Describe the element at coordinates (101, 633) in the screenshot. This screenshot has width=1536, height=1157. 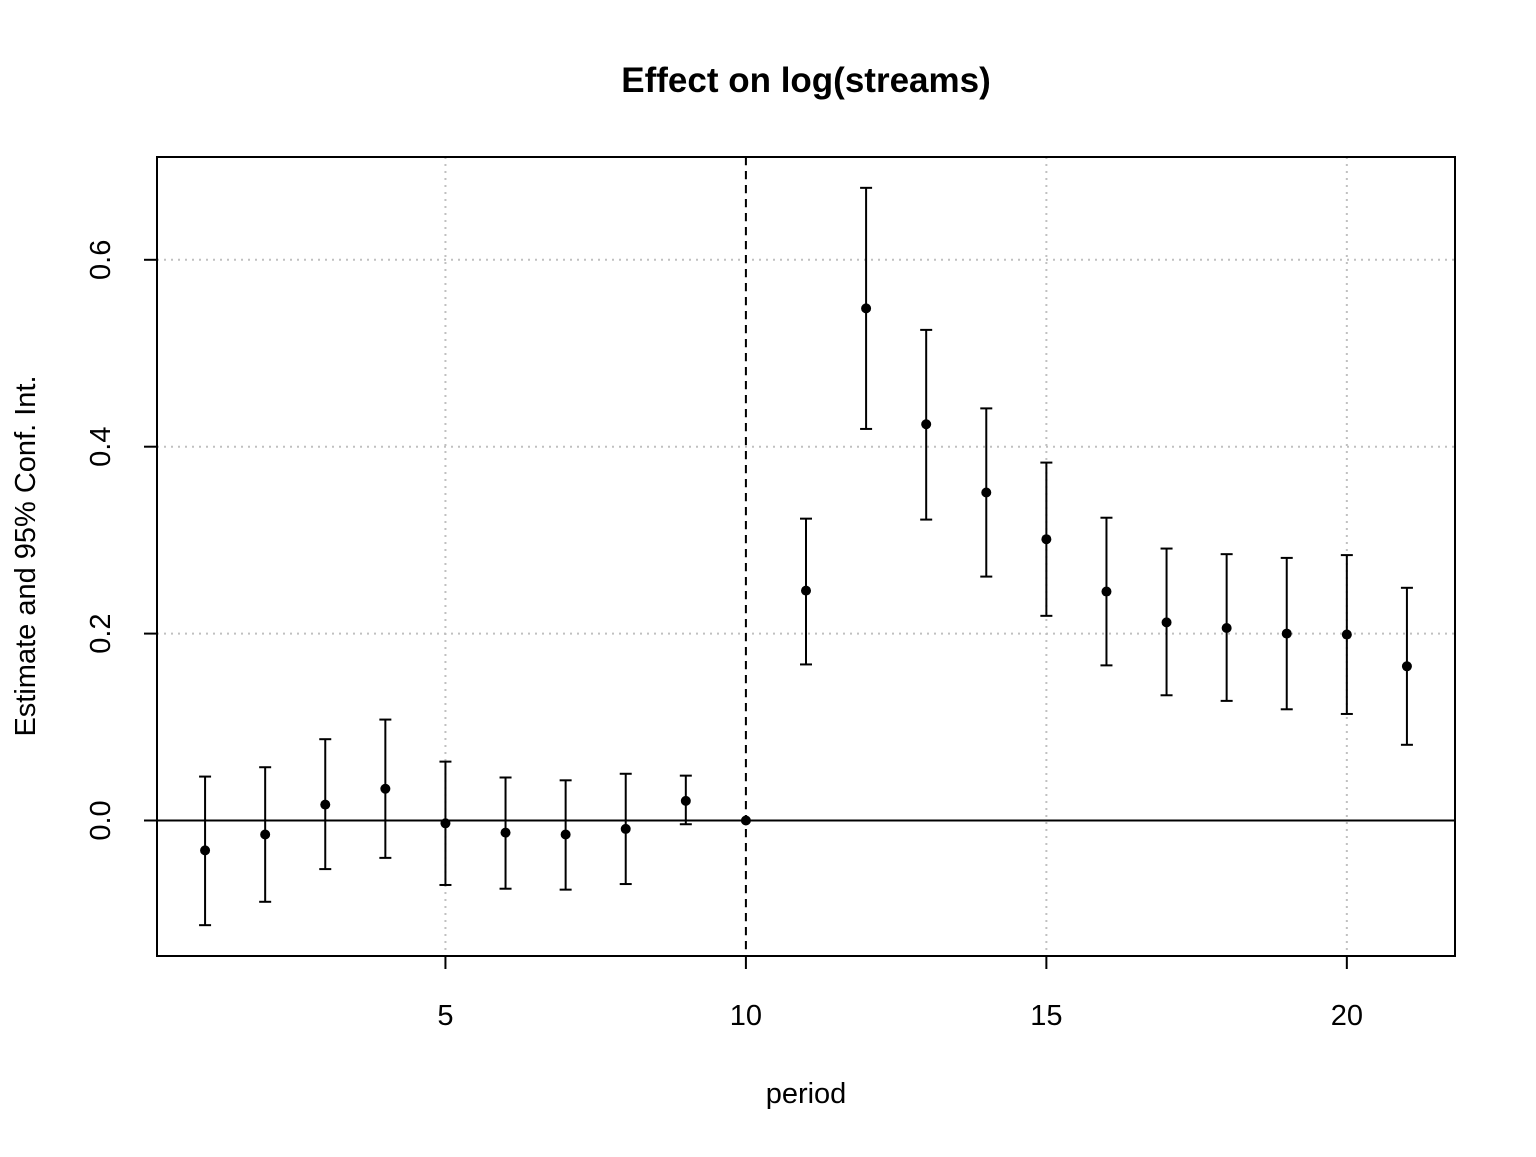
I see `y-tick-label: 0.2` at that location.